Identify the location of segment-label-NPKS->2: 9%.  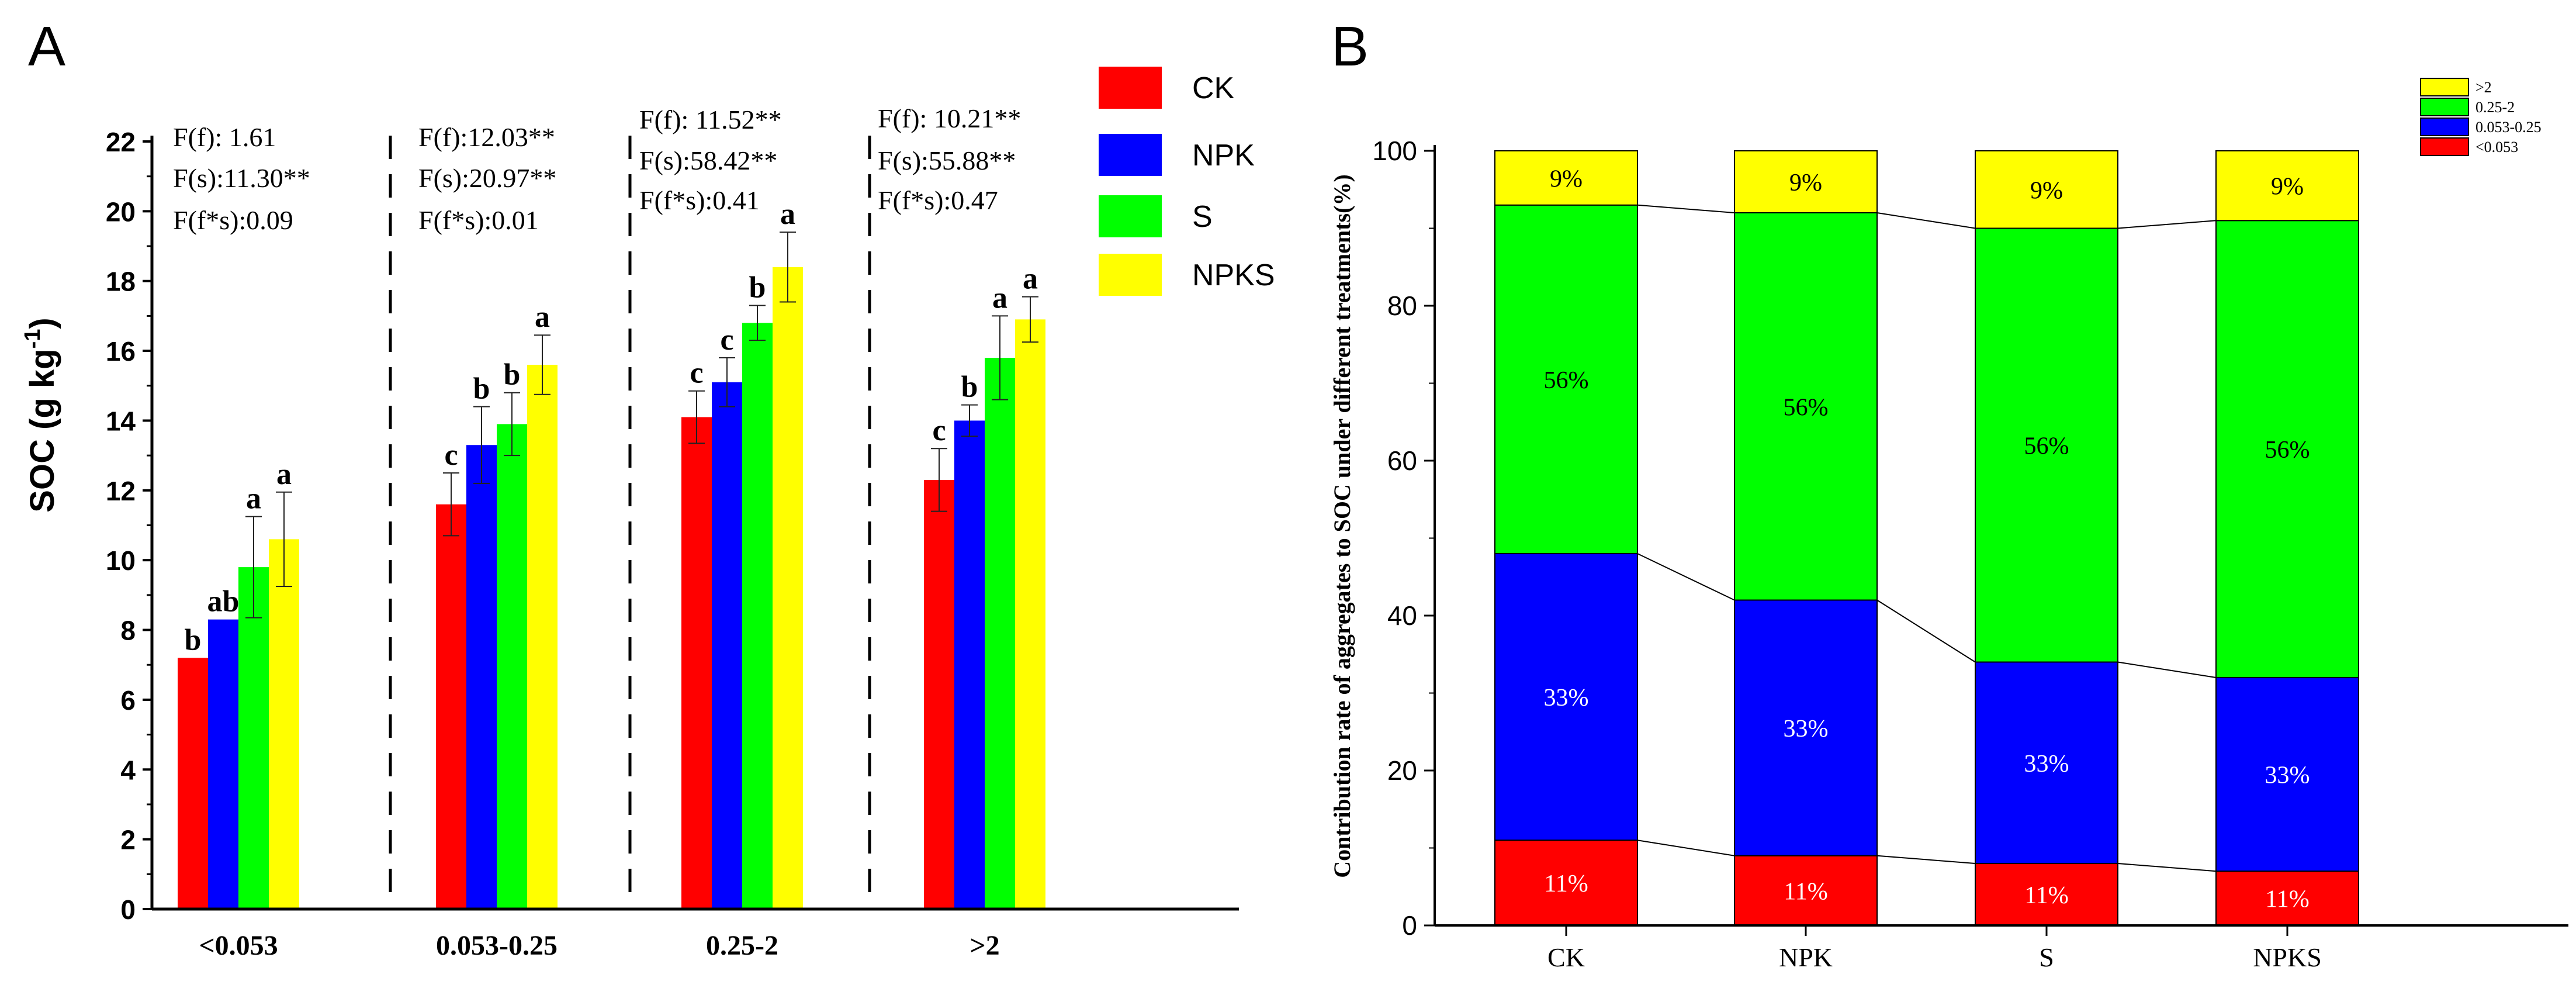
(2287, 187).